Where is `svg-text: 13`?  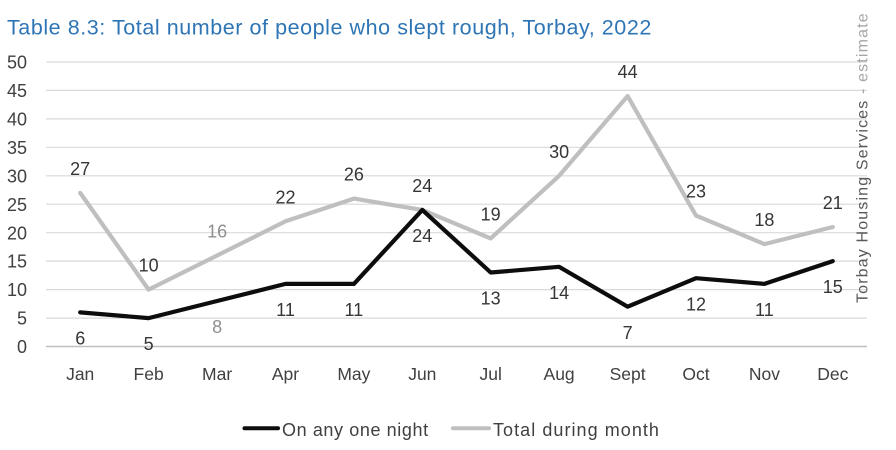
svg-text: 13 is located at coordinates (491, 299).